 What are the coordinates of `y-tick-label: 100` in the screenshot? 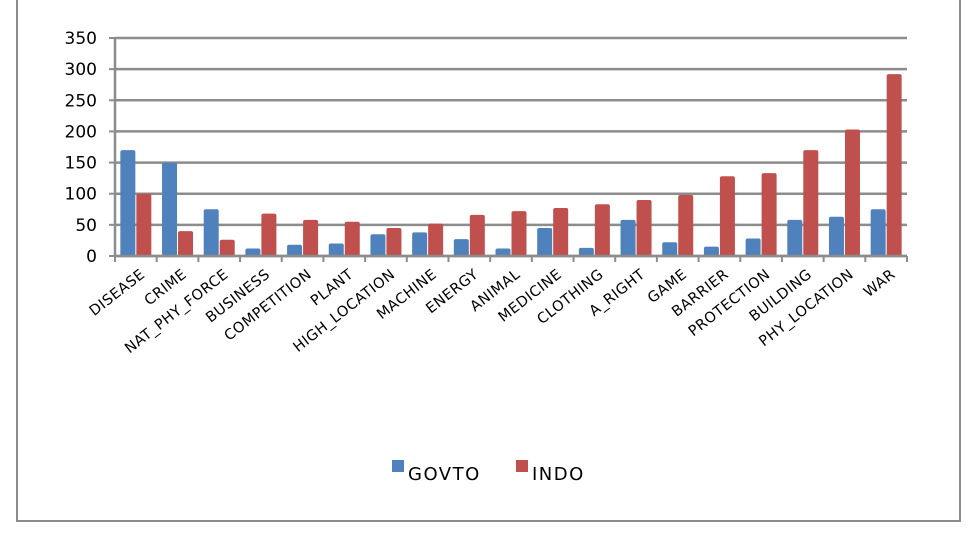 It's located at (81, 195).